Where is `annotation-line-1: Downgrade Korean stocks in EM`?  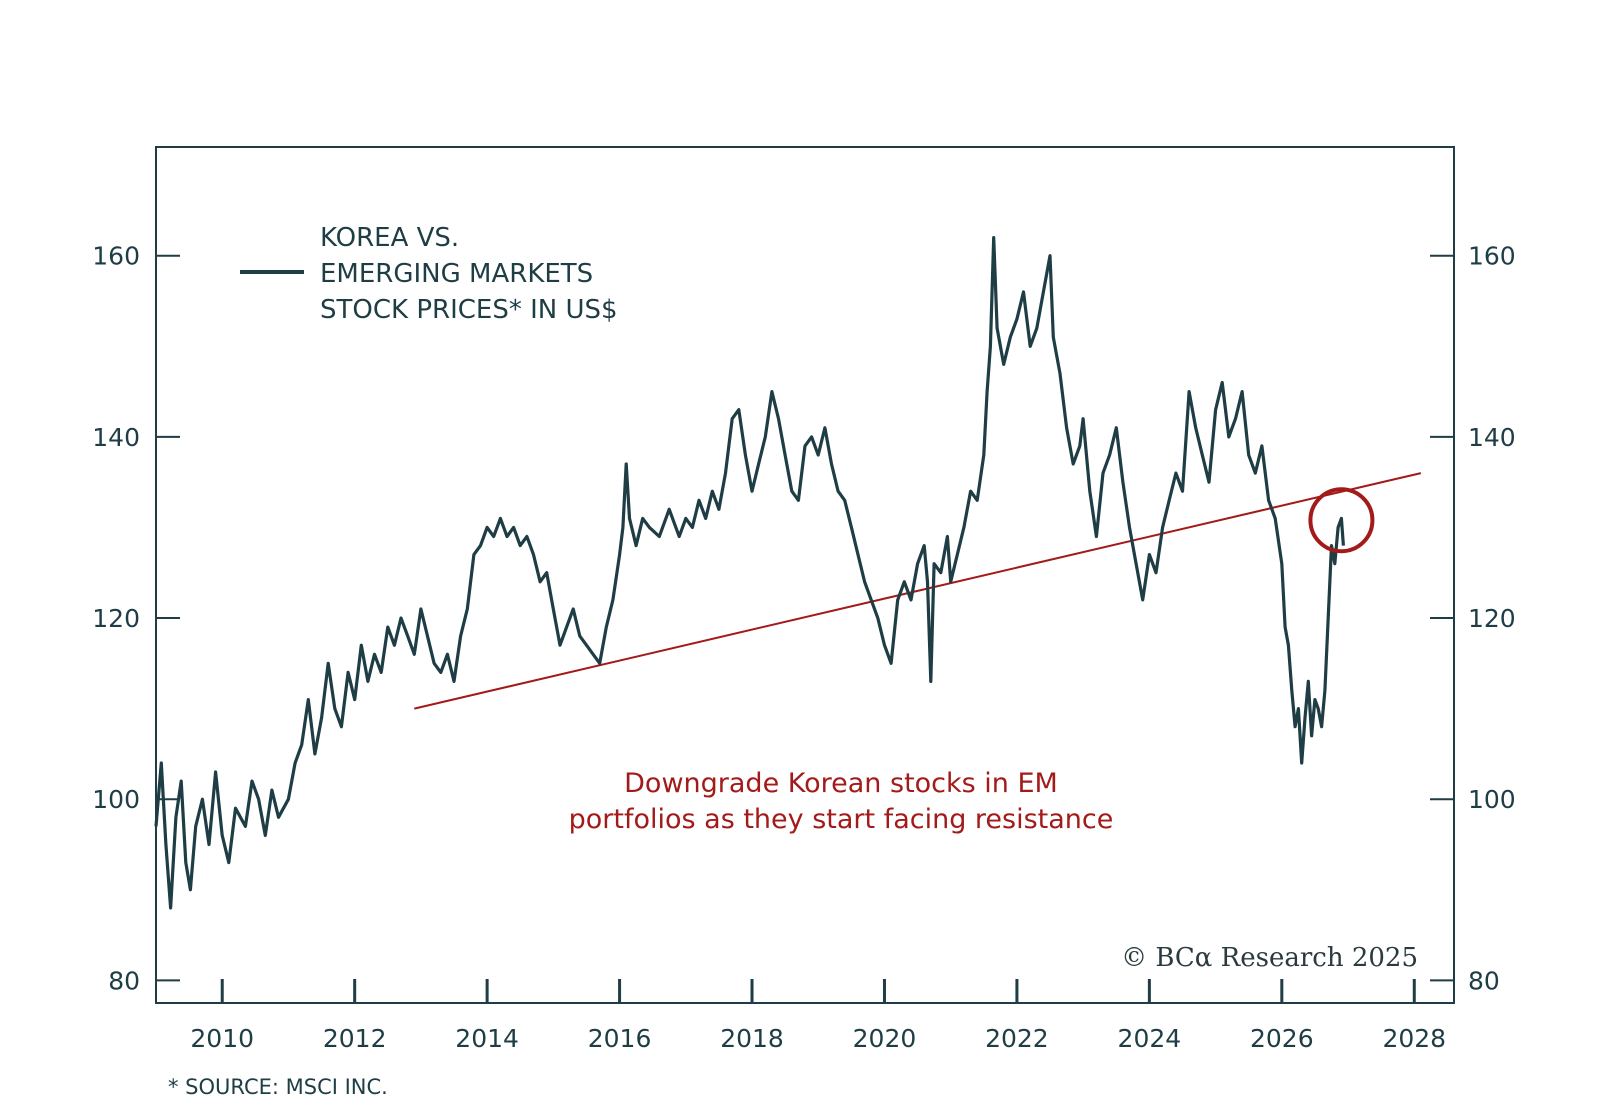
annotation-line-1: Downgrade Korean stocks in EM is located at coordinates (841, 783).